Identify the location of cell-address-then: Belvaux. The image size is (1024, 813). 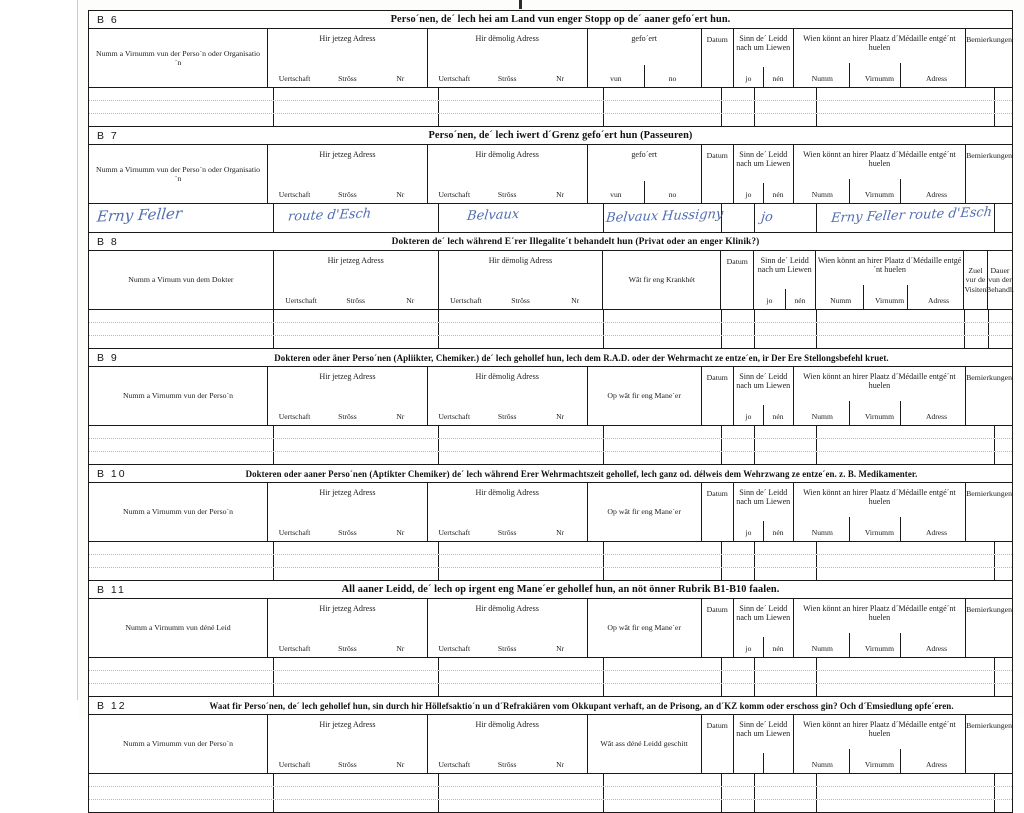
(521, 218).